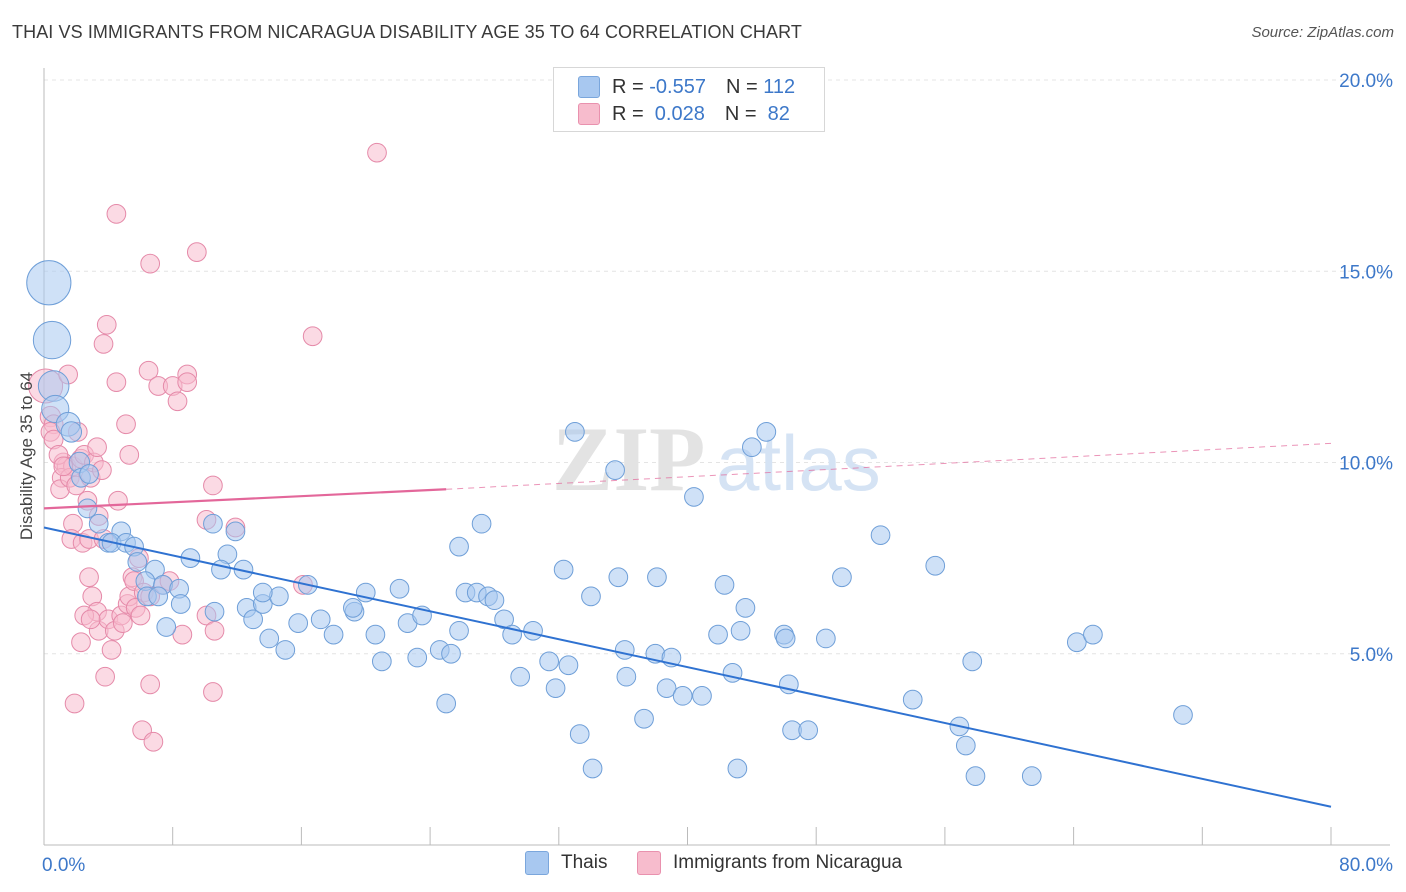 This screenshot has width=1406, height=892. I want to click on x-tick-label: 0.0%, so click(63, 865).